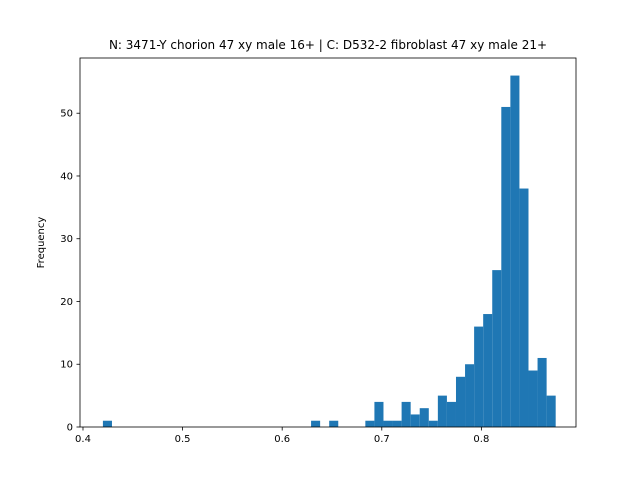 This screenshot has width=640, height=480. I want to click on y-axis-label: Frequency, so click(41, 243).